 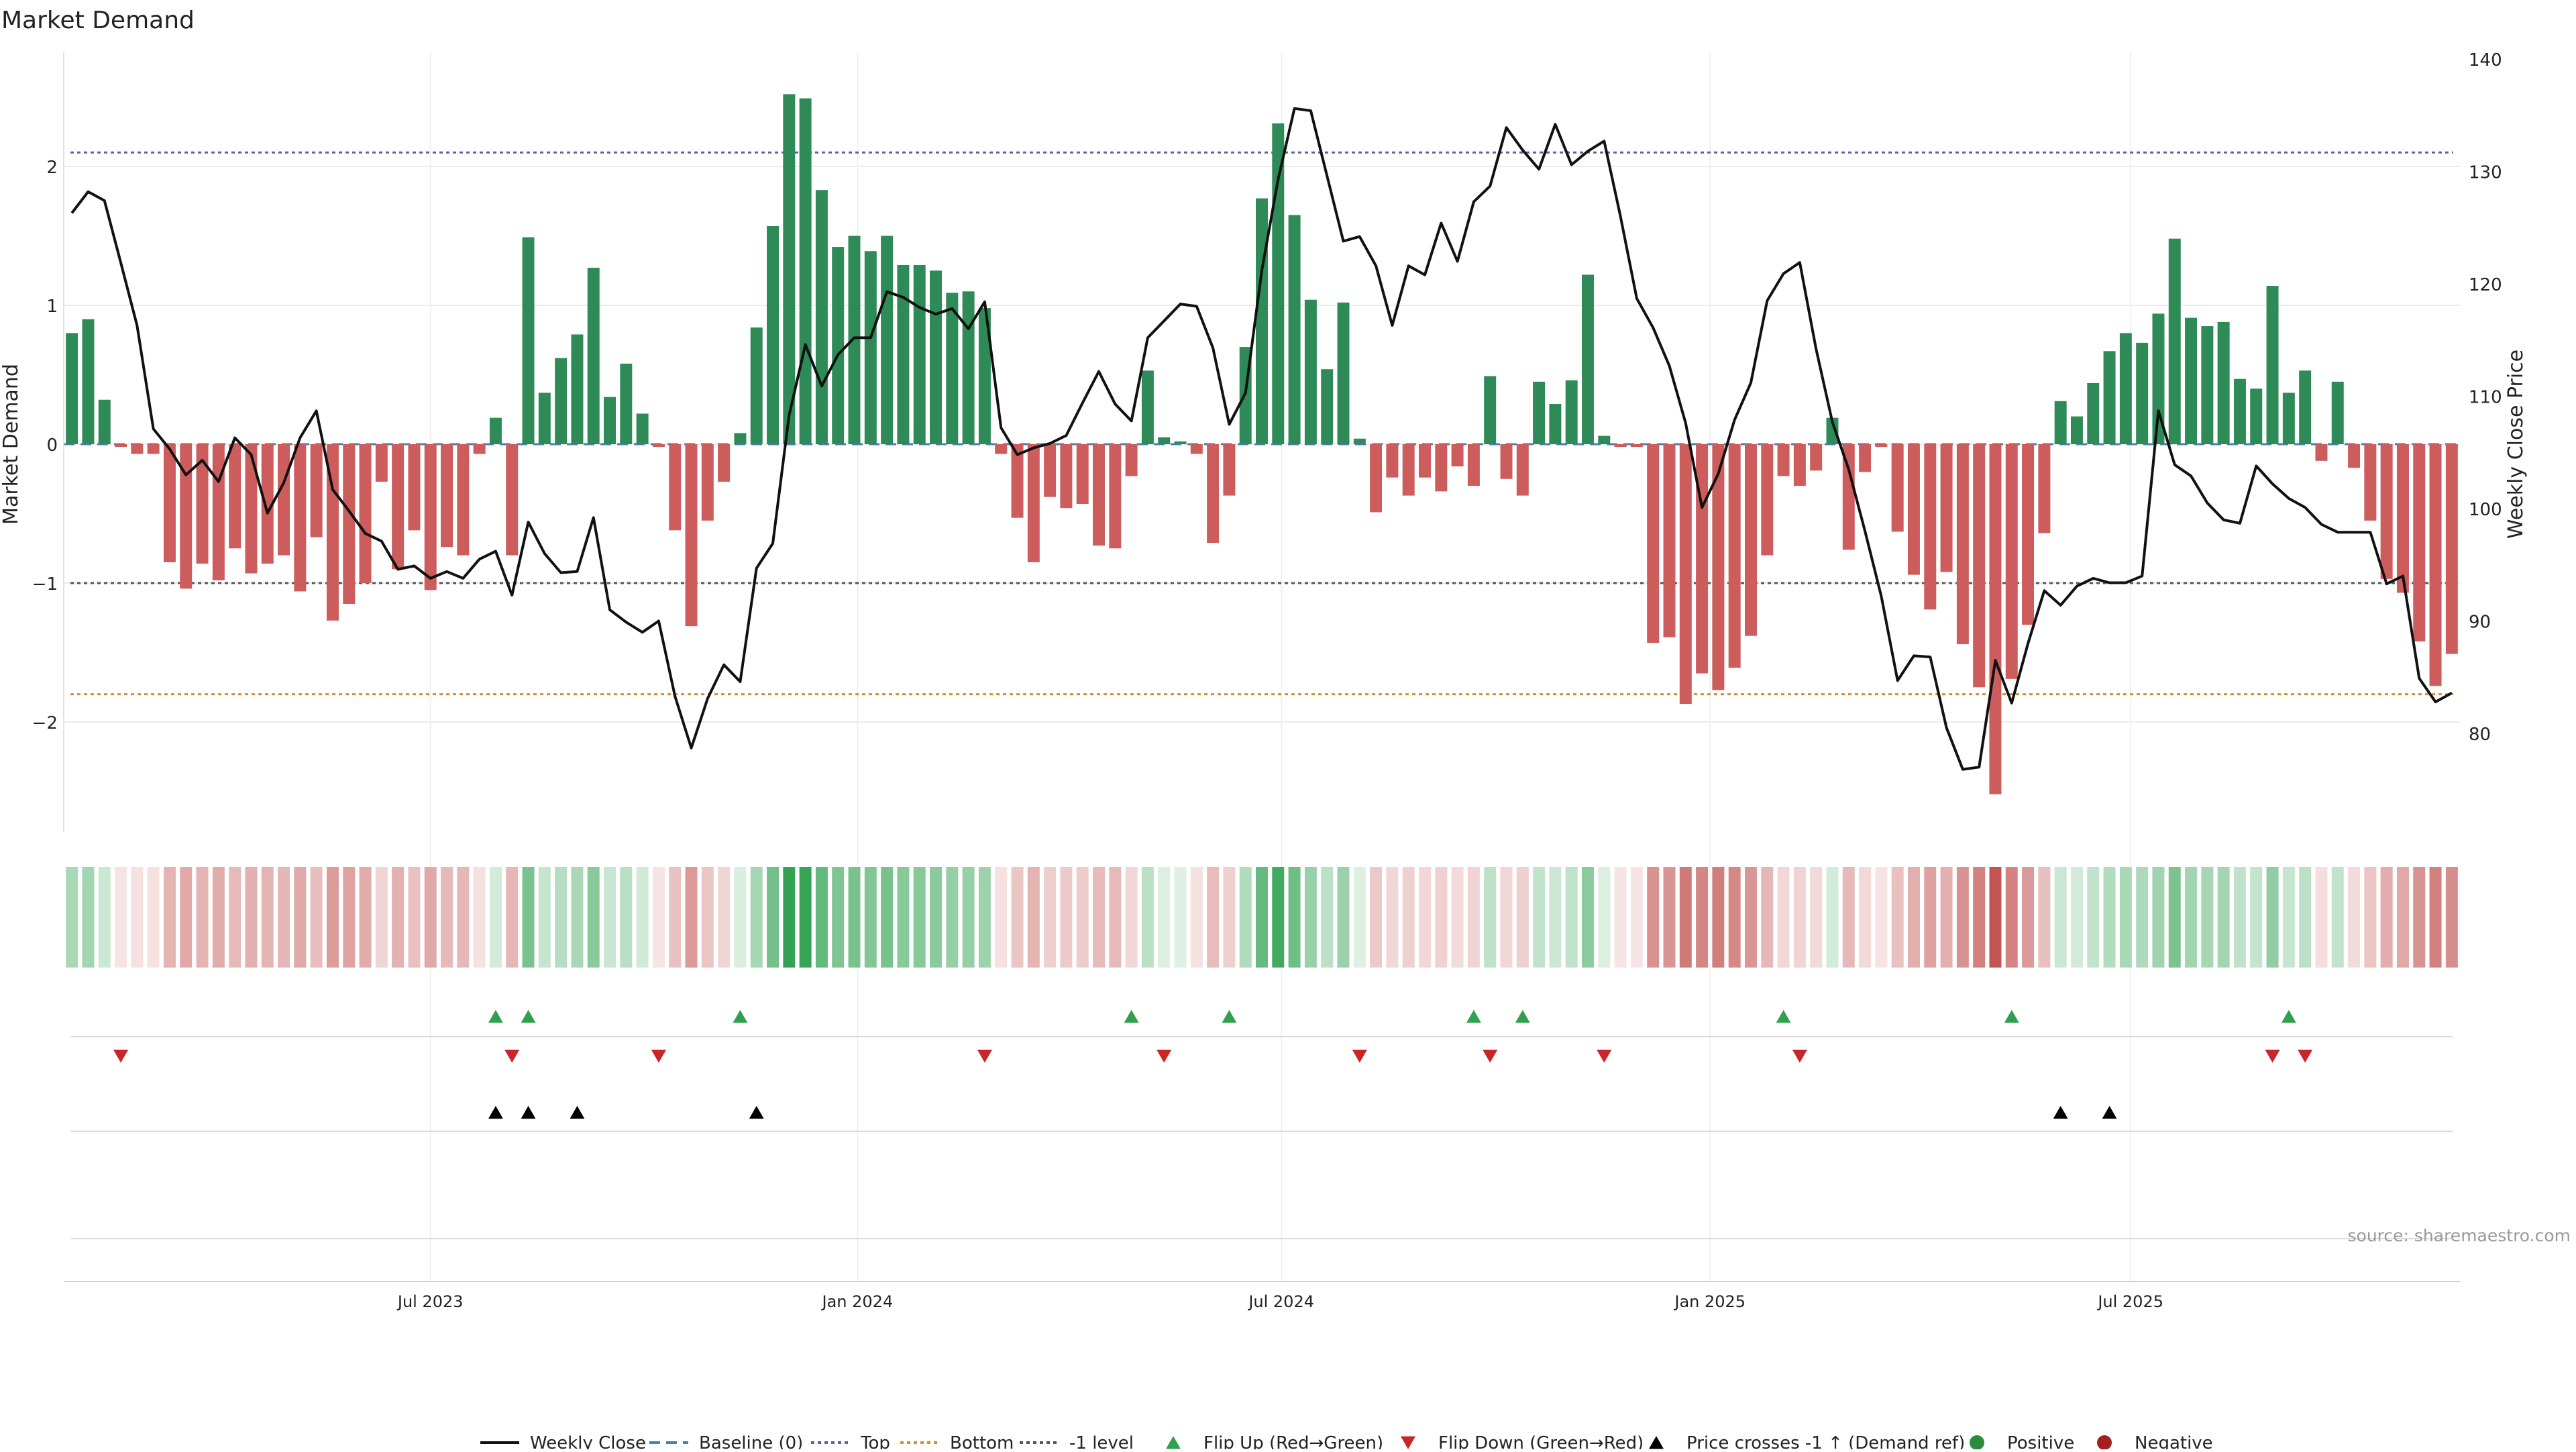 What do you see at coordinates (982, 1441) in the screenshot?
I see `legend-label: Bottom` at bounding box center [982, 1441].